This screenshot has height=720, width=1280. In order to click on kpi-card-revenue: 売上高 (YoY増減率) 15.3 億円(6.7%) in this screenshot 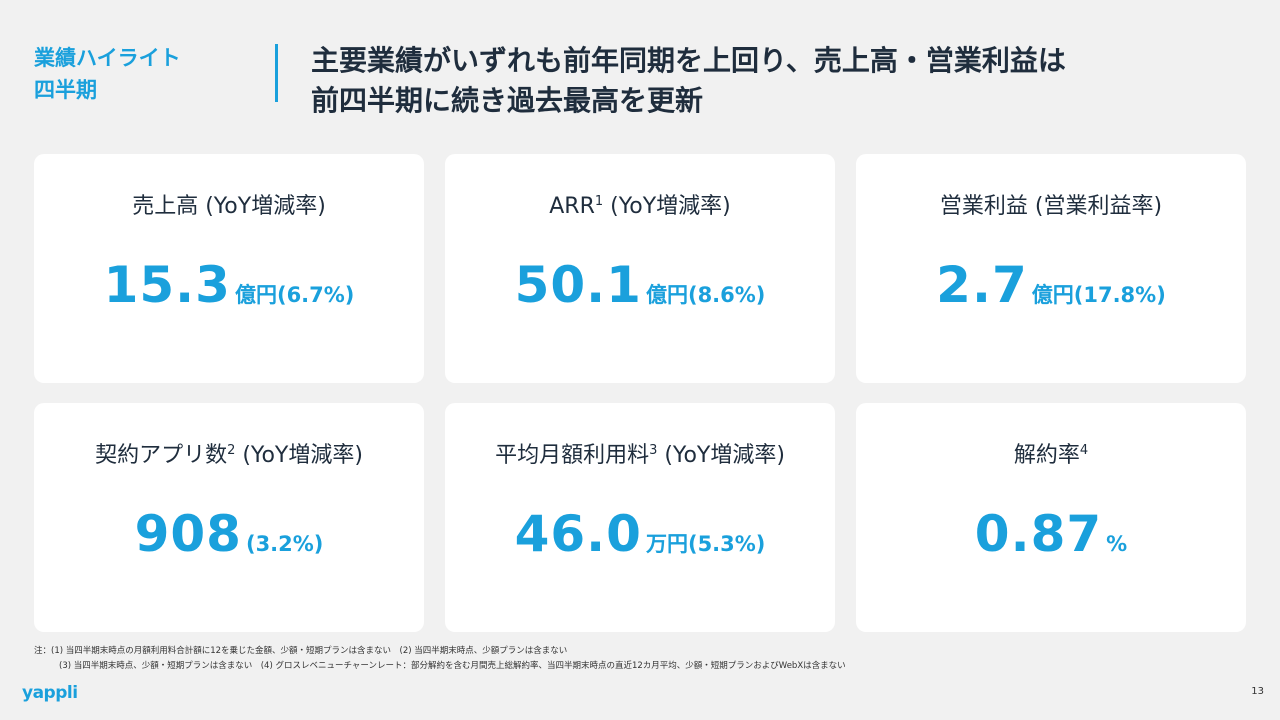, I will do `click(229, 268)`.